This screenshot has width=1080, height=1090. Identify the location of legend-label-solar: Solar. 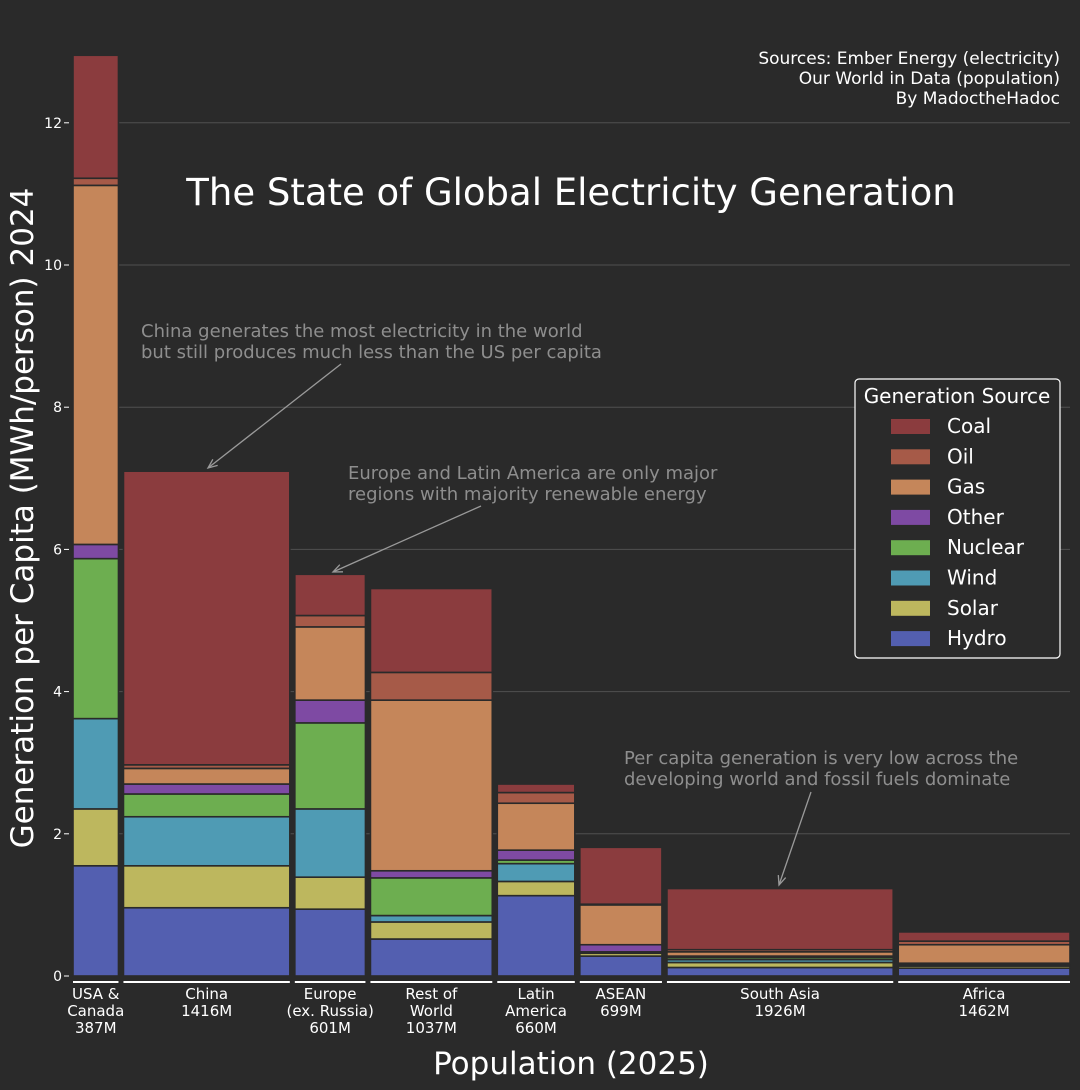
(973, 608).